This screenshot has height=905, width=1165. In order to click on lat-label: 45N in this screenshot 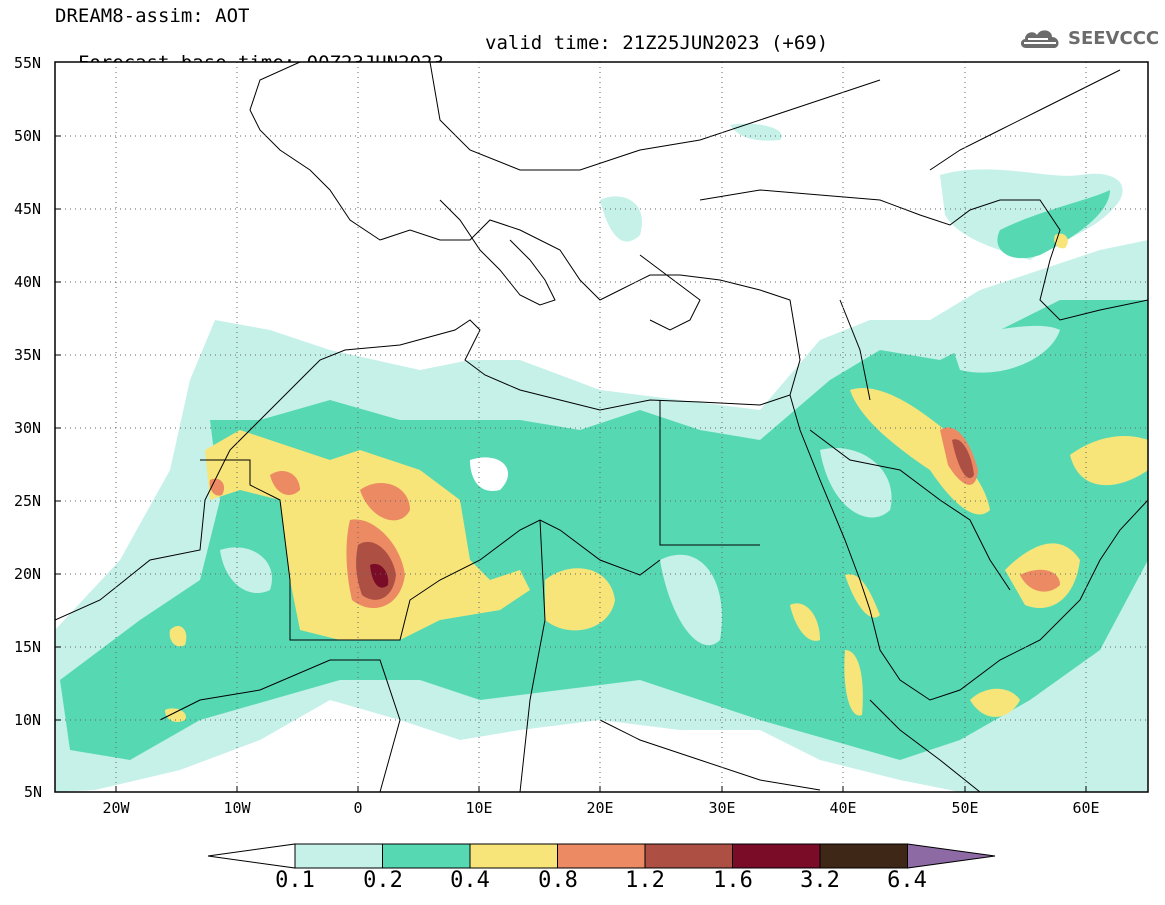, I will do `click(28, 209)`.